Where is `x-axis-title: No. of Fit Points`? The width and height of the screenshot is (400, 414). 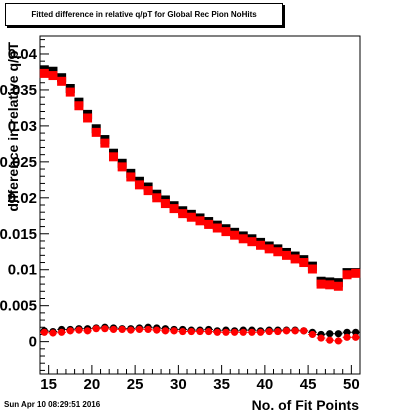 x-axis-title: No. of Fit Points is located at coordinates (306, 405).